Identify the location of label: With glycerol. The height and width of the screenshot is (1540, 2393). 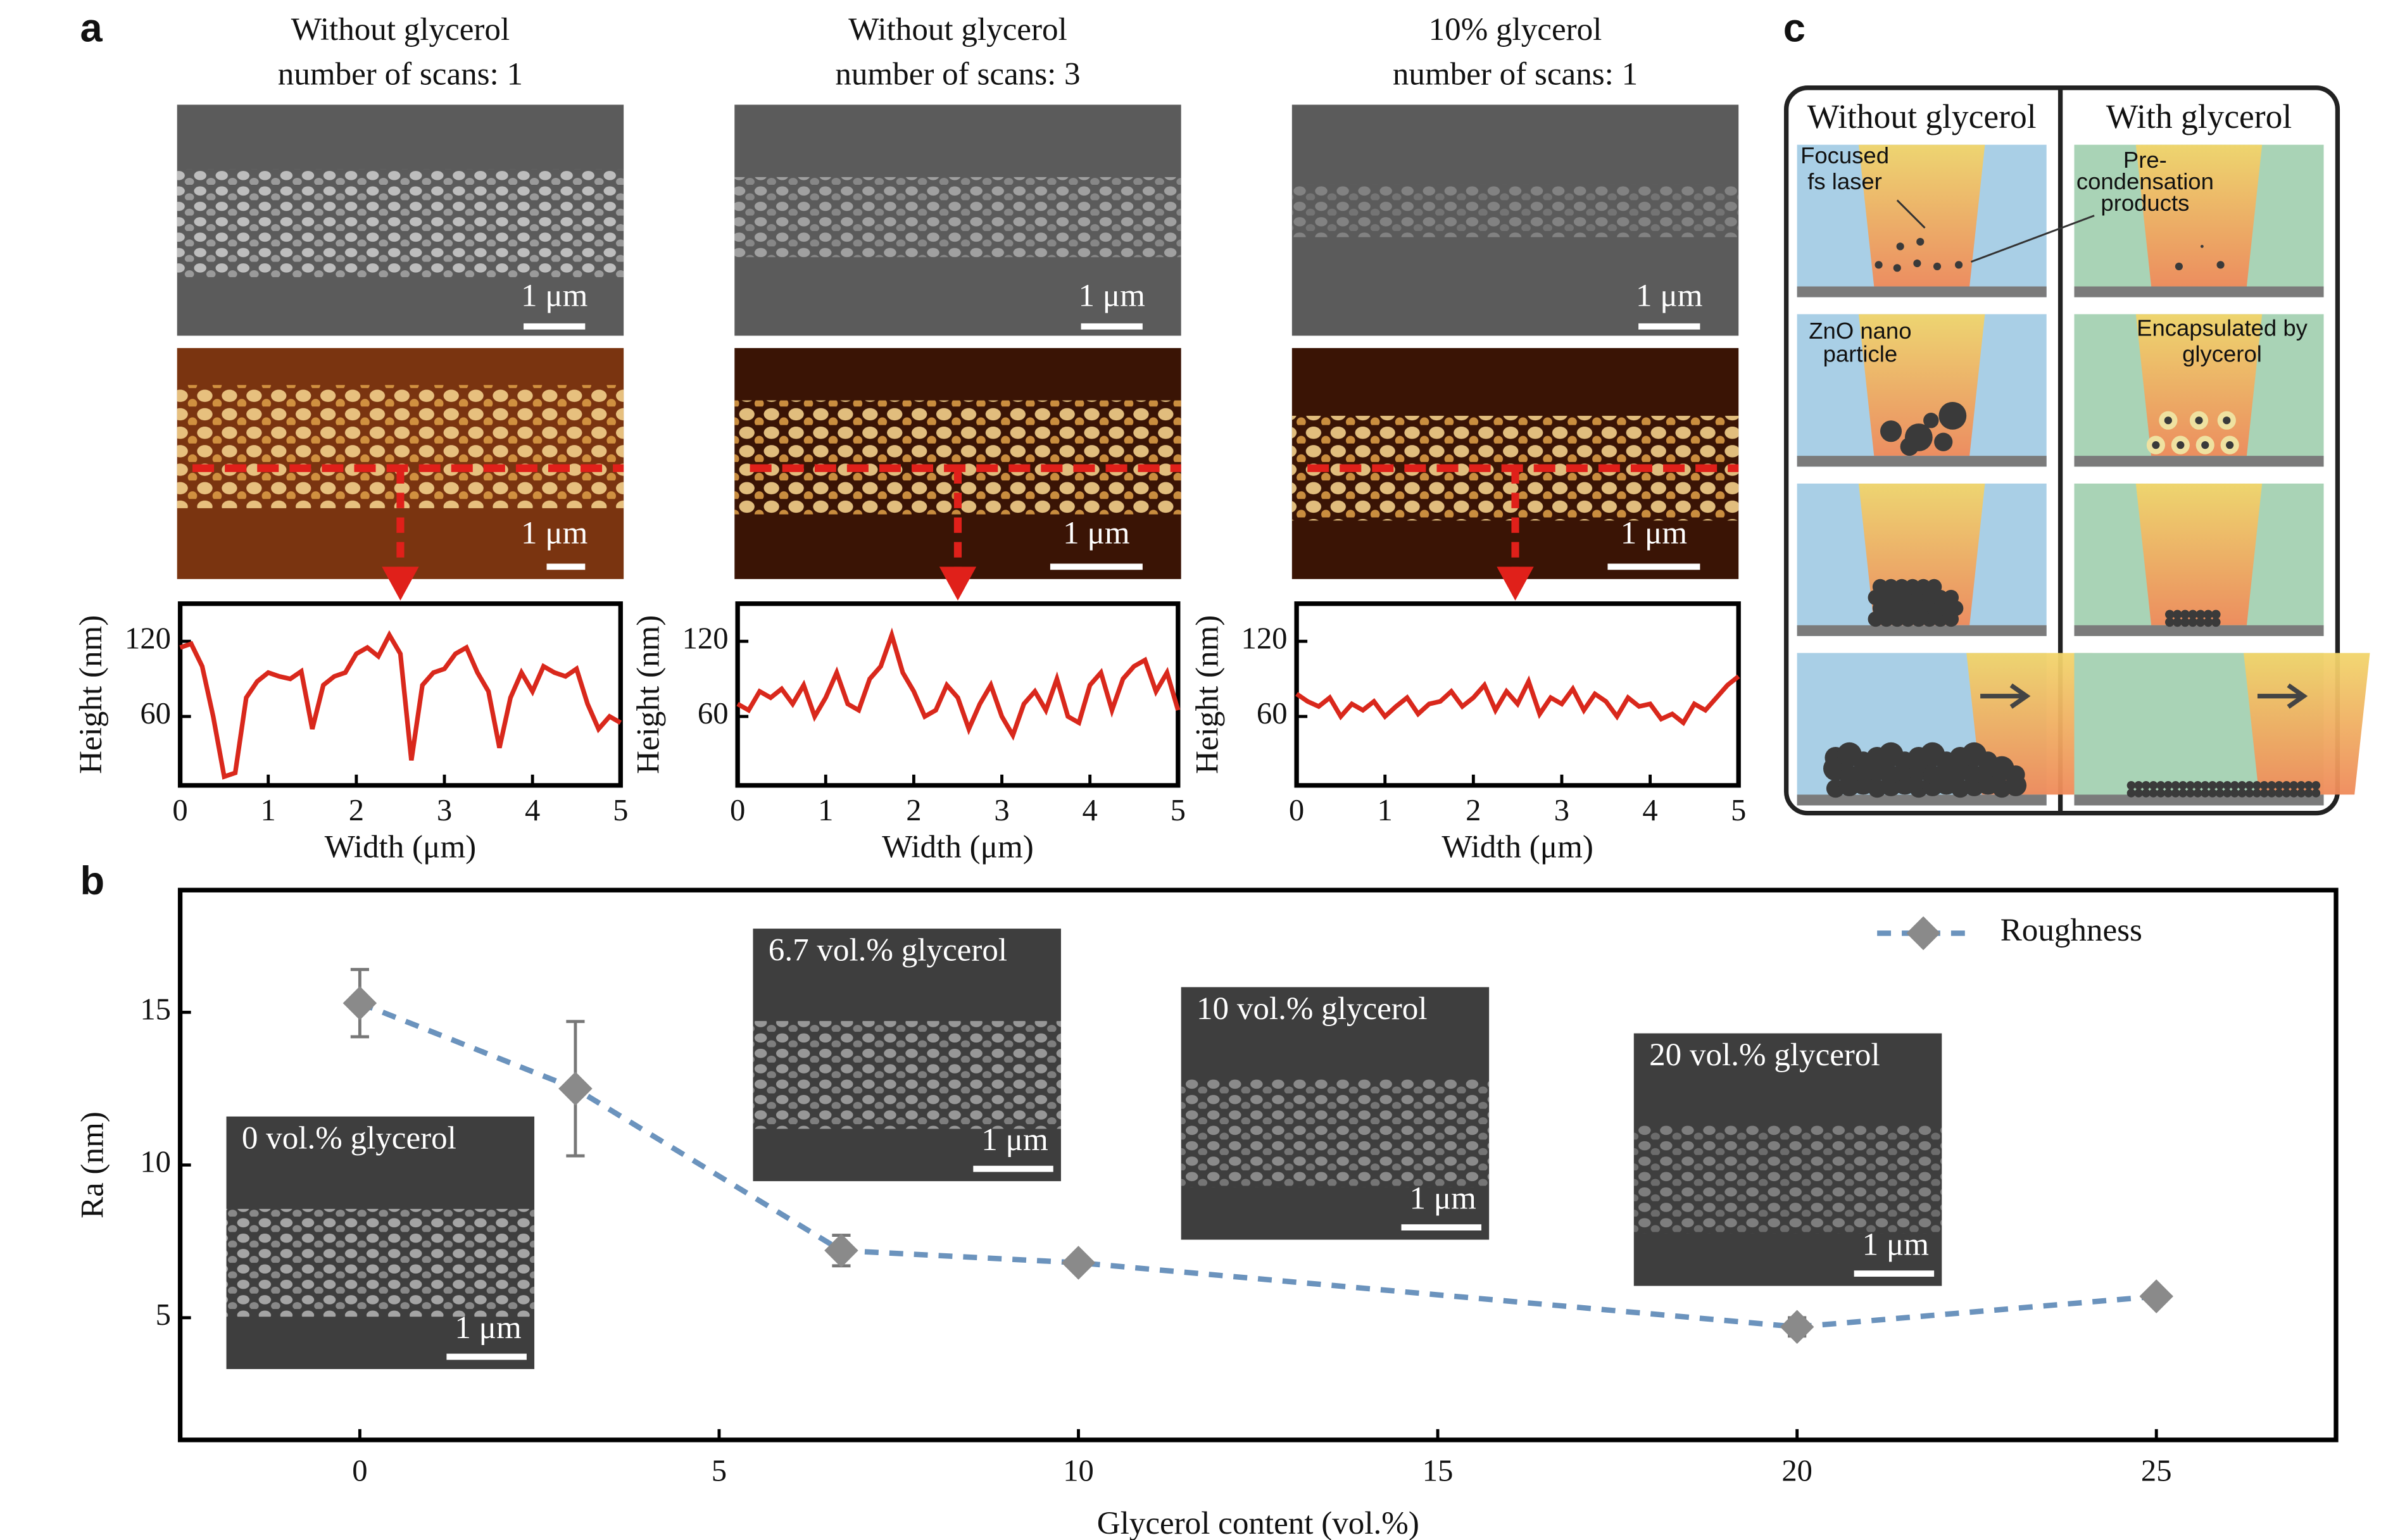
(2199, 116).